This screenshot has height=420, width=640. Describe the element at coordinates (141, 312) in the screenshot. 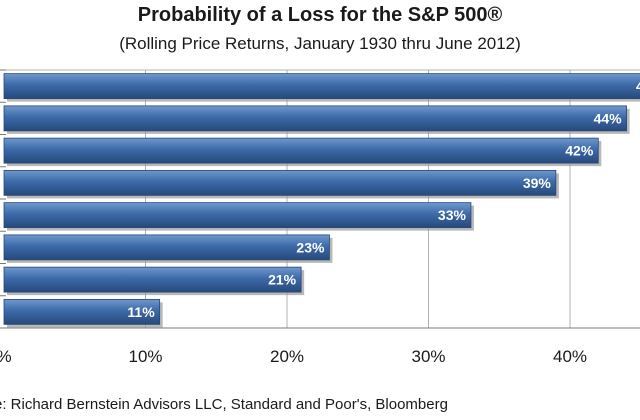

I see `bar-value-label: 11%` at that location.